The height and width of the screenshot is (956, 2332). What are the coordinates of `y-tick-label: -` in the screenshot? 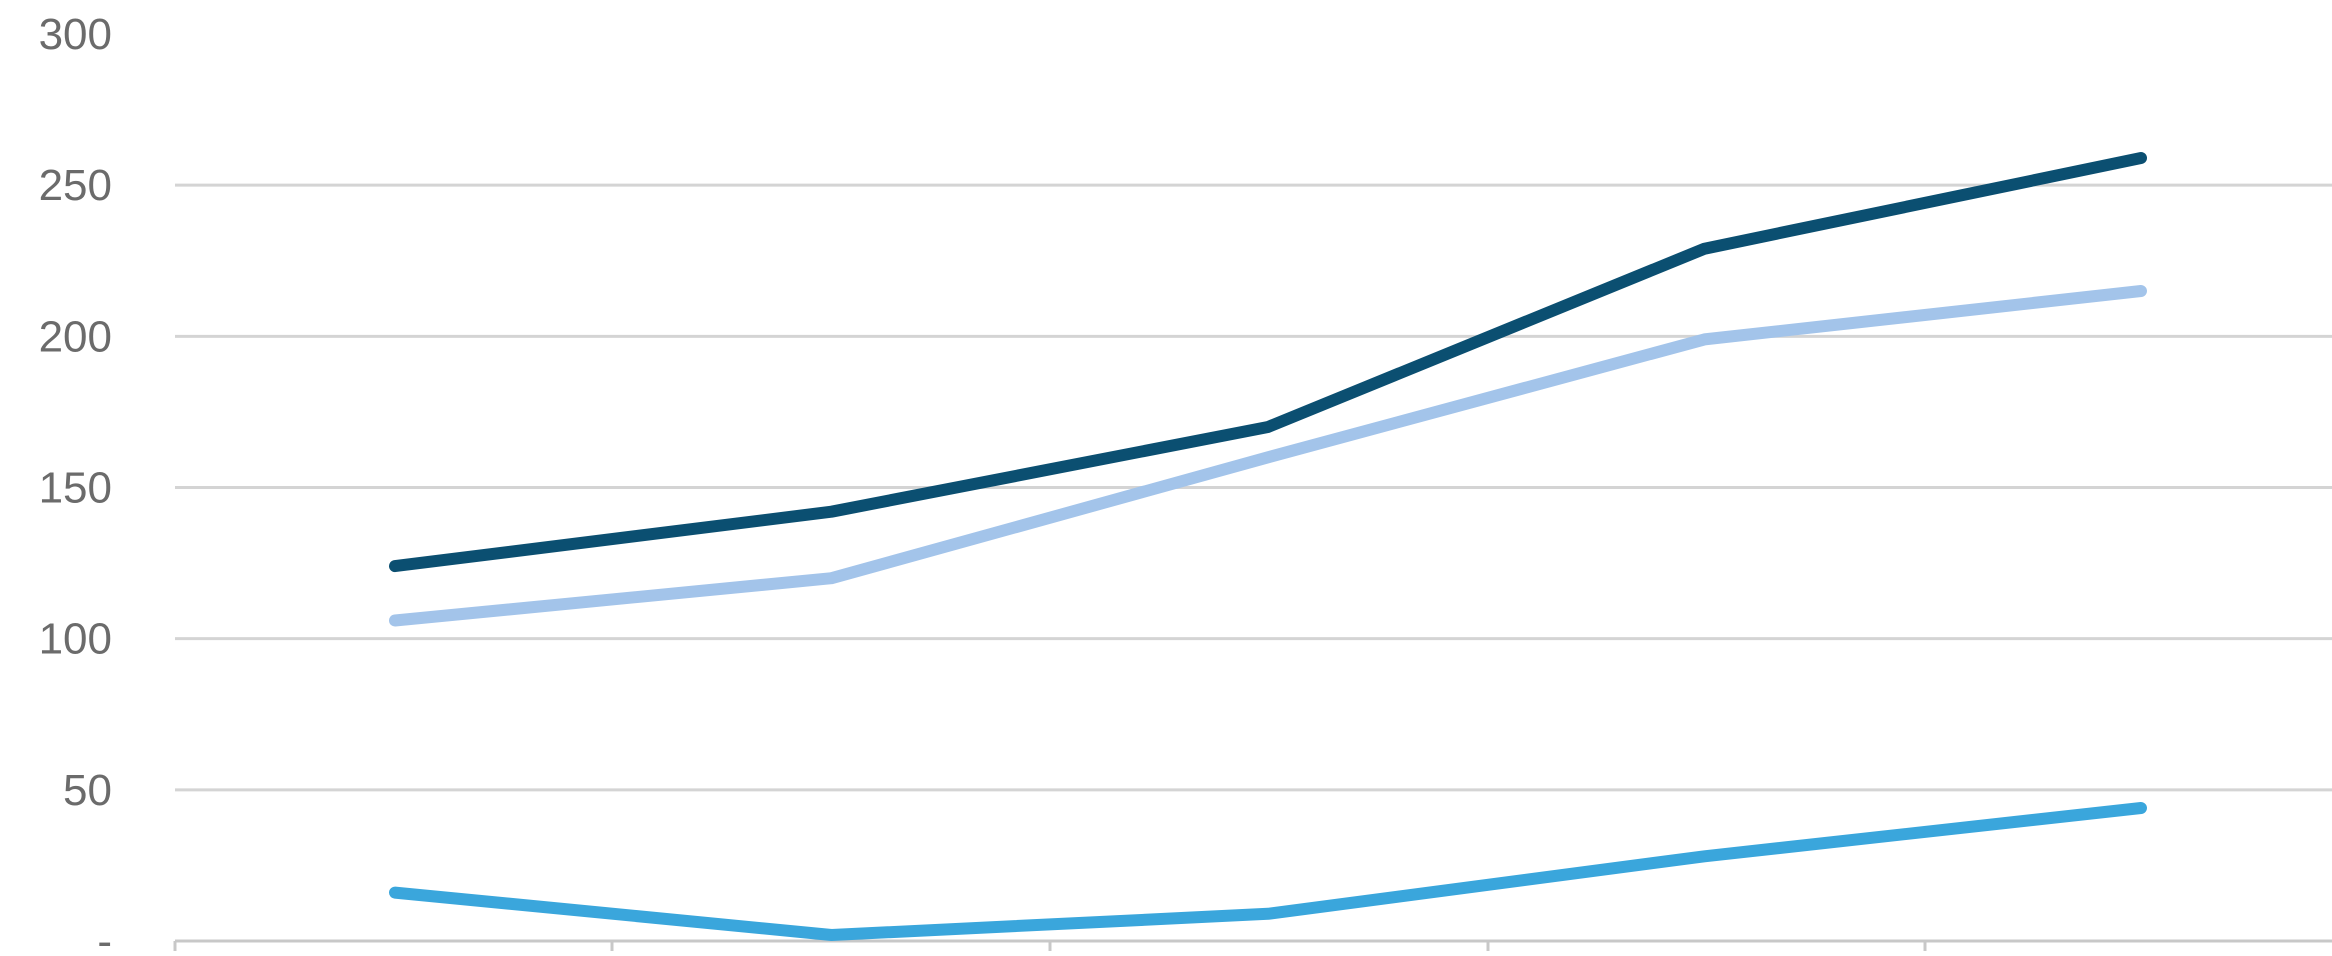 It's located at (104, 934).